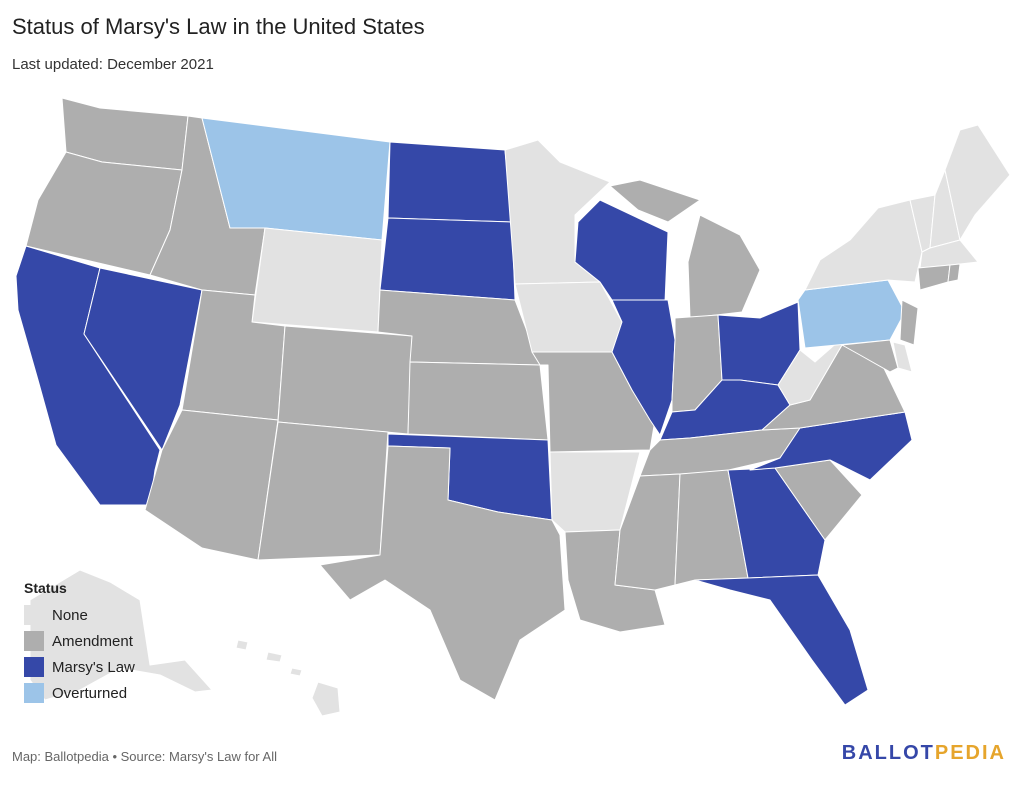 The image size is (1024, 785). I want to click on state-RI, so click(954, 273).